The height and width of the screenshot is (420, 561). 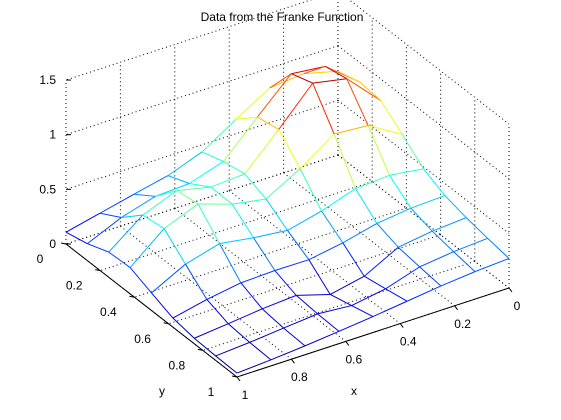 What do you see at coordinates (142, 339) in the screenshot?
I see `y-tick-label: 0.6` at bounding box center [142, 339].